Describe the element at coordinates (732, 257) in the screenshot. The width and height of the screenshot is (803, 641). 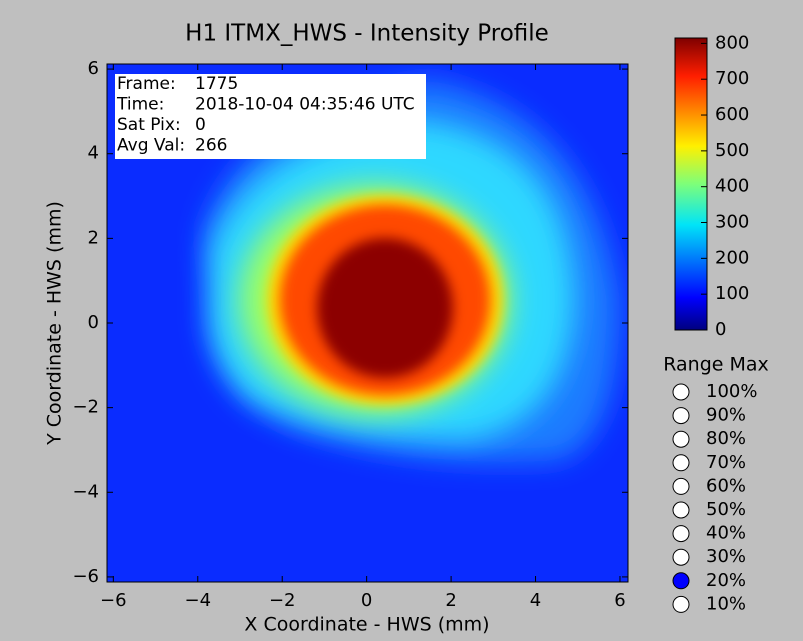
I see `colorbar-tick-label: 200` at that location.